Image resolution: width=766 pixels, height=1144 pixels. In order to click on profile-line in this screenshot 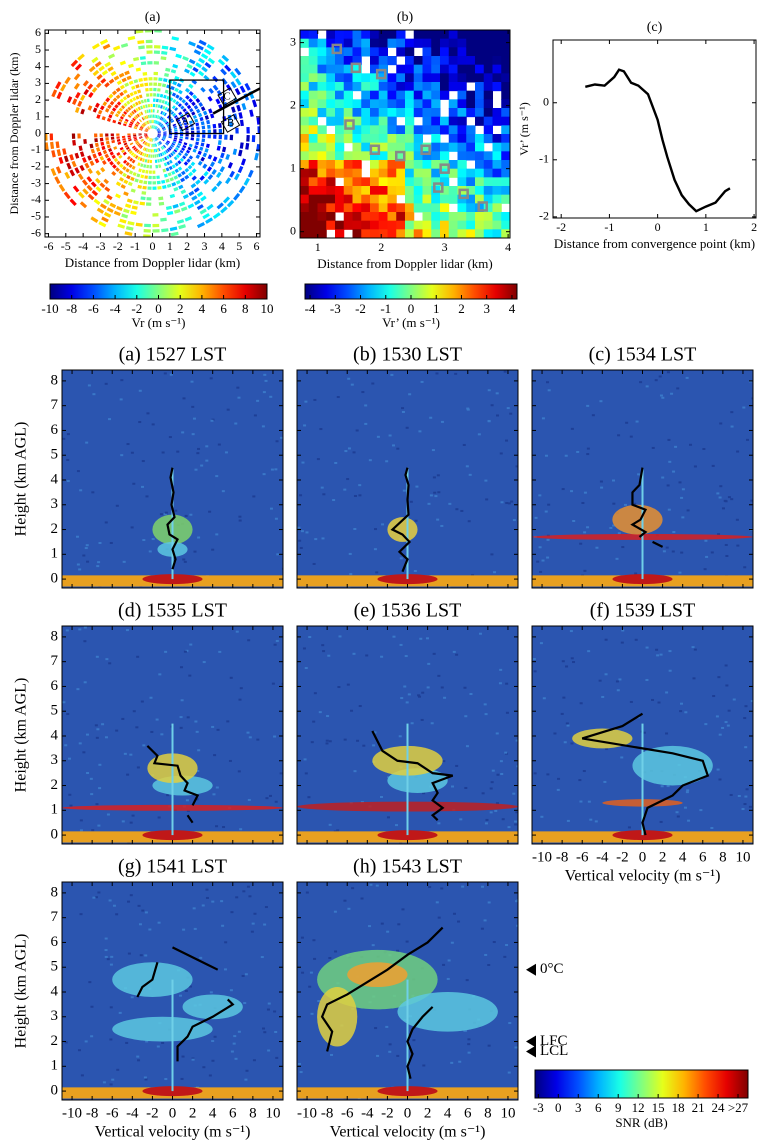, I will do `click(412, 776)`.